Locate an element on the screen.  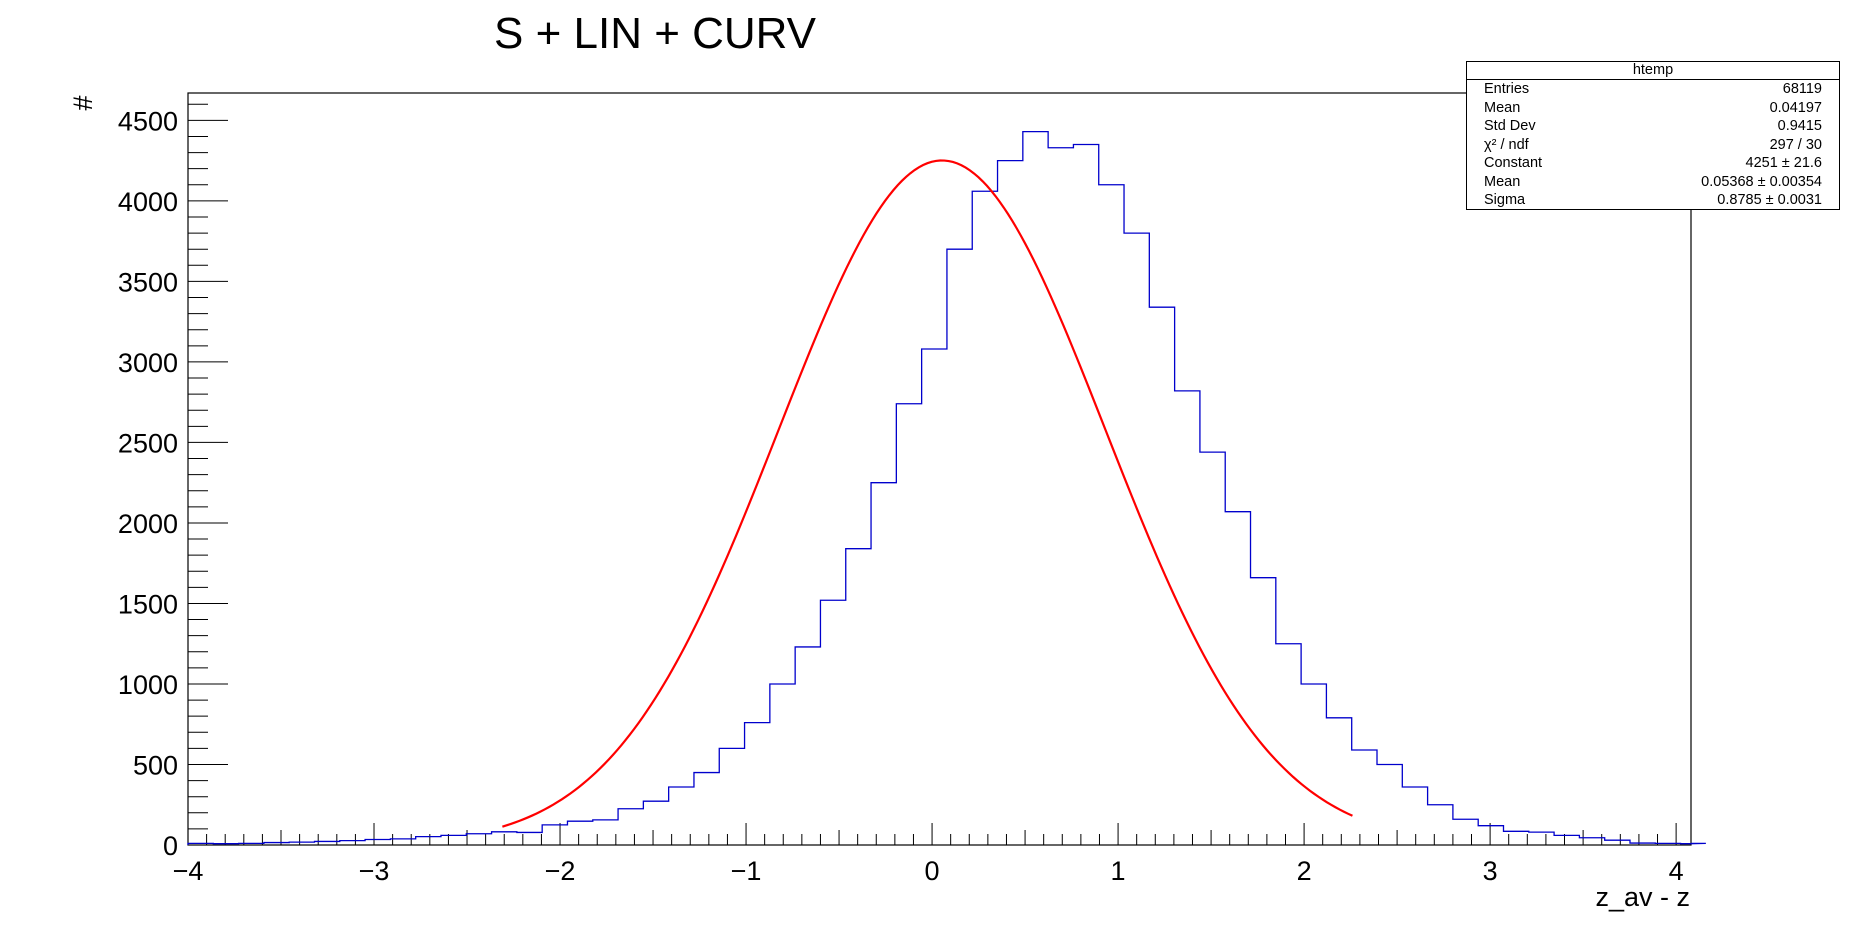
x-tick-label: −1 is located at coordinates (746, 871).